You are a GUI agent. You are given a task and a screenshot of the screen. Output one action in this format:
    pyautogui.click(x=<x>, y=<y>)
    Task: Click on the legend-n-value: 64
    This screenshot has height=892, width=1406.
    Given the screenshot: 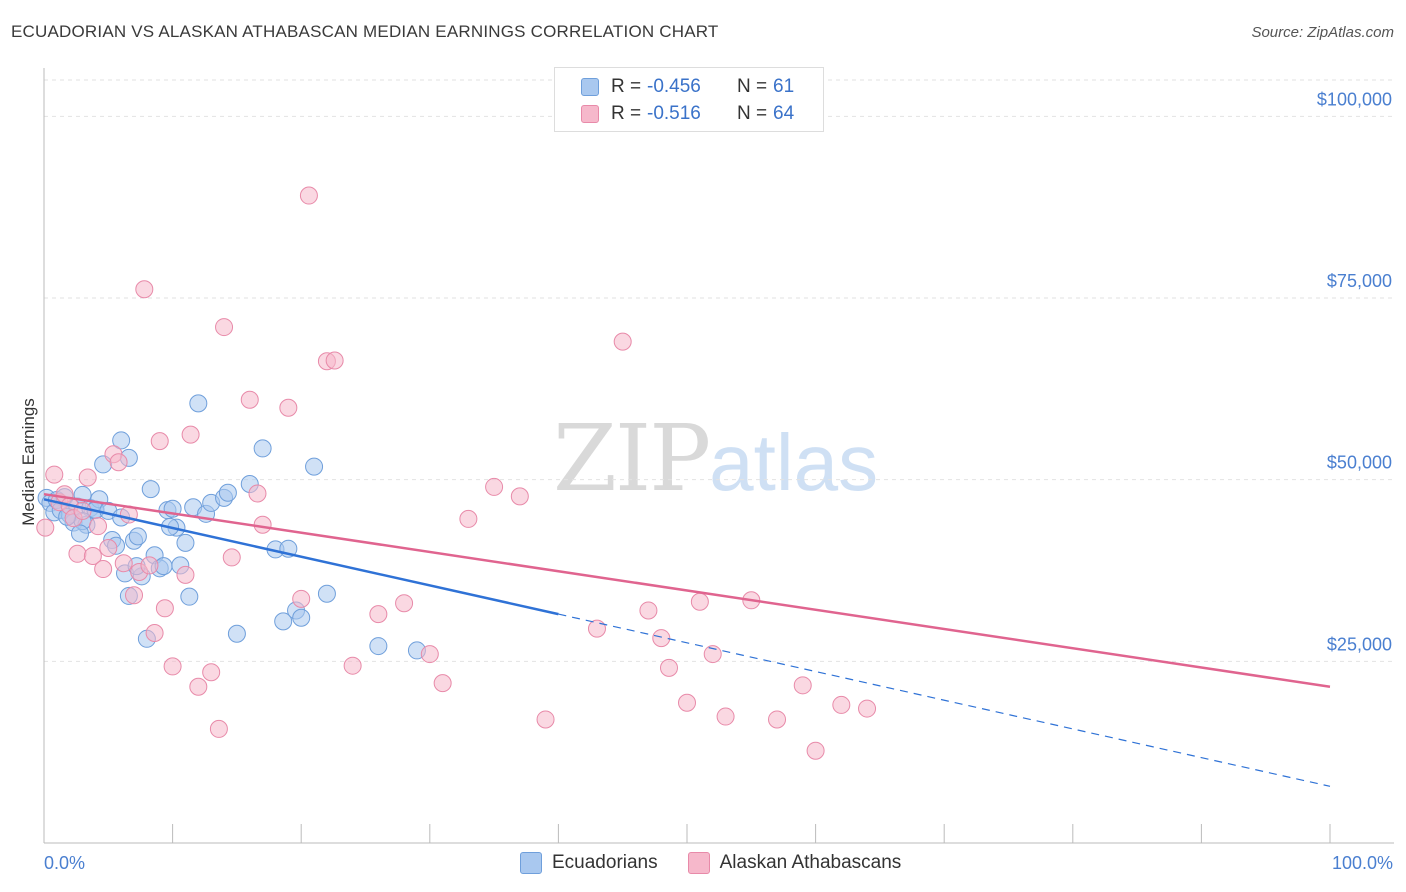 What is the action you would take?
    pyautogui.click(x=784, y=113)
    